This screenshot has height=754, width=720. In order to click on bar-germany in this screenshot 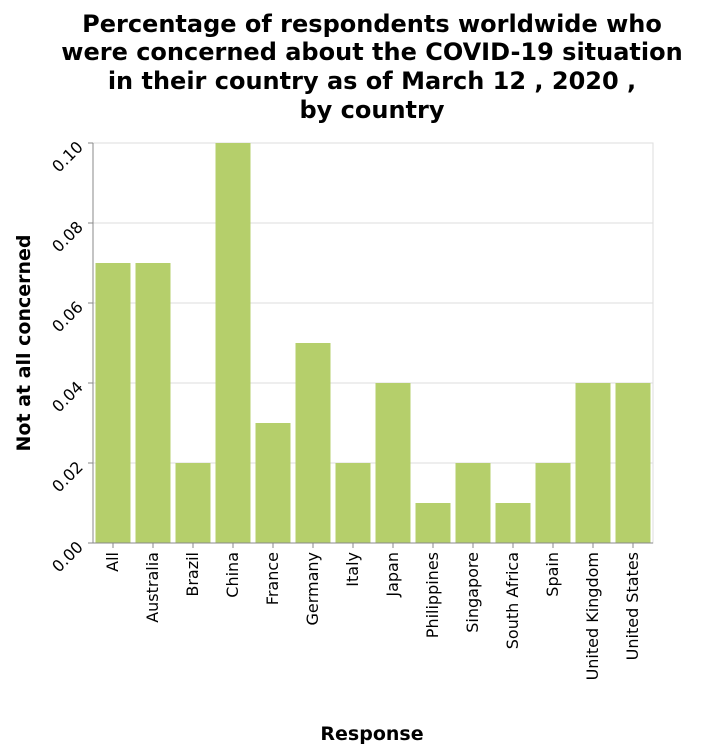, I will do `click(313, 443)`.